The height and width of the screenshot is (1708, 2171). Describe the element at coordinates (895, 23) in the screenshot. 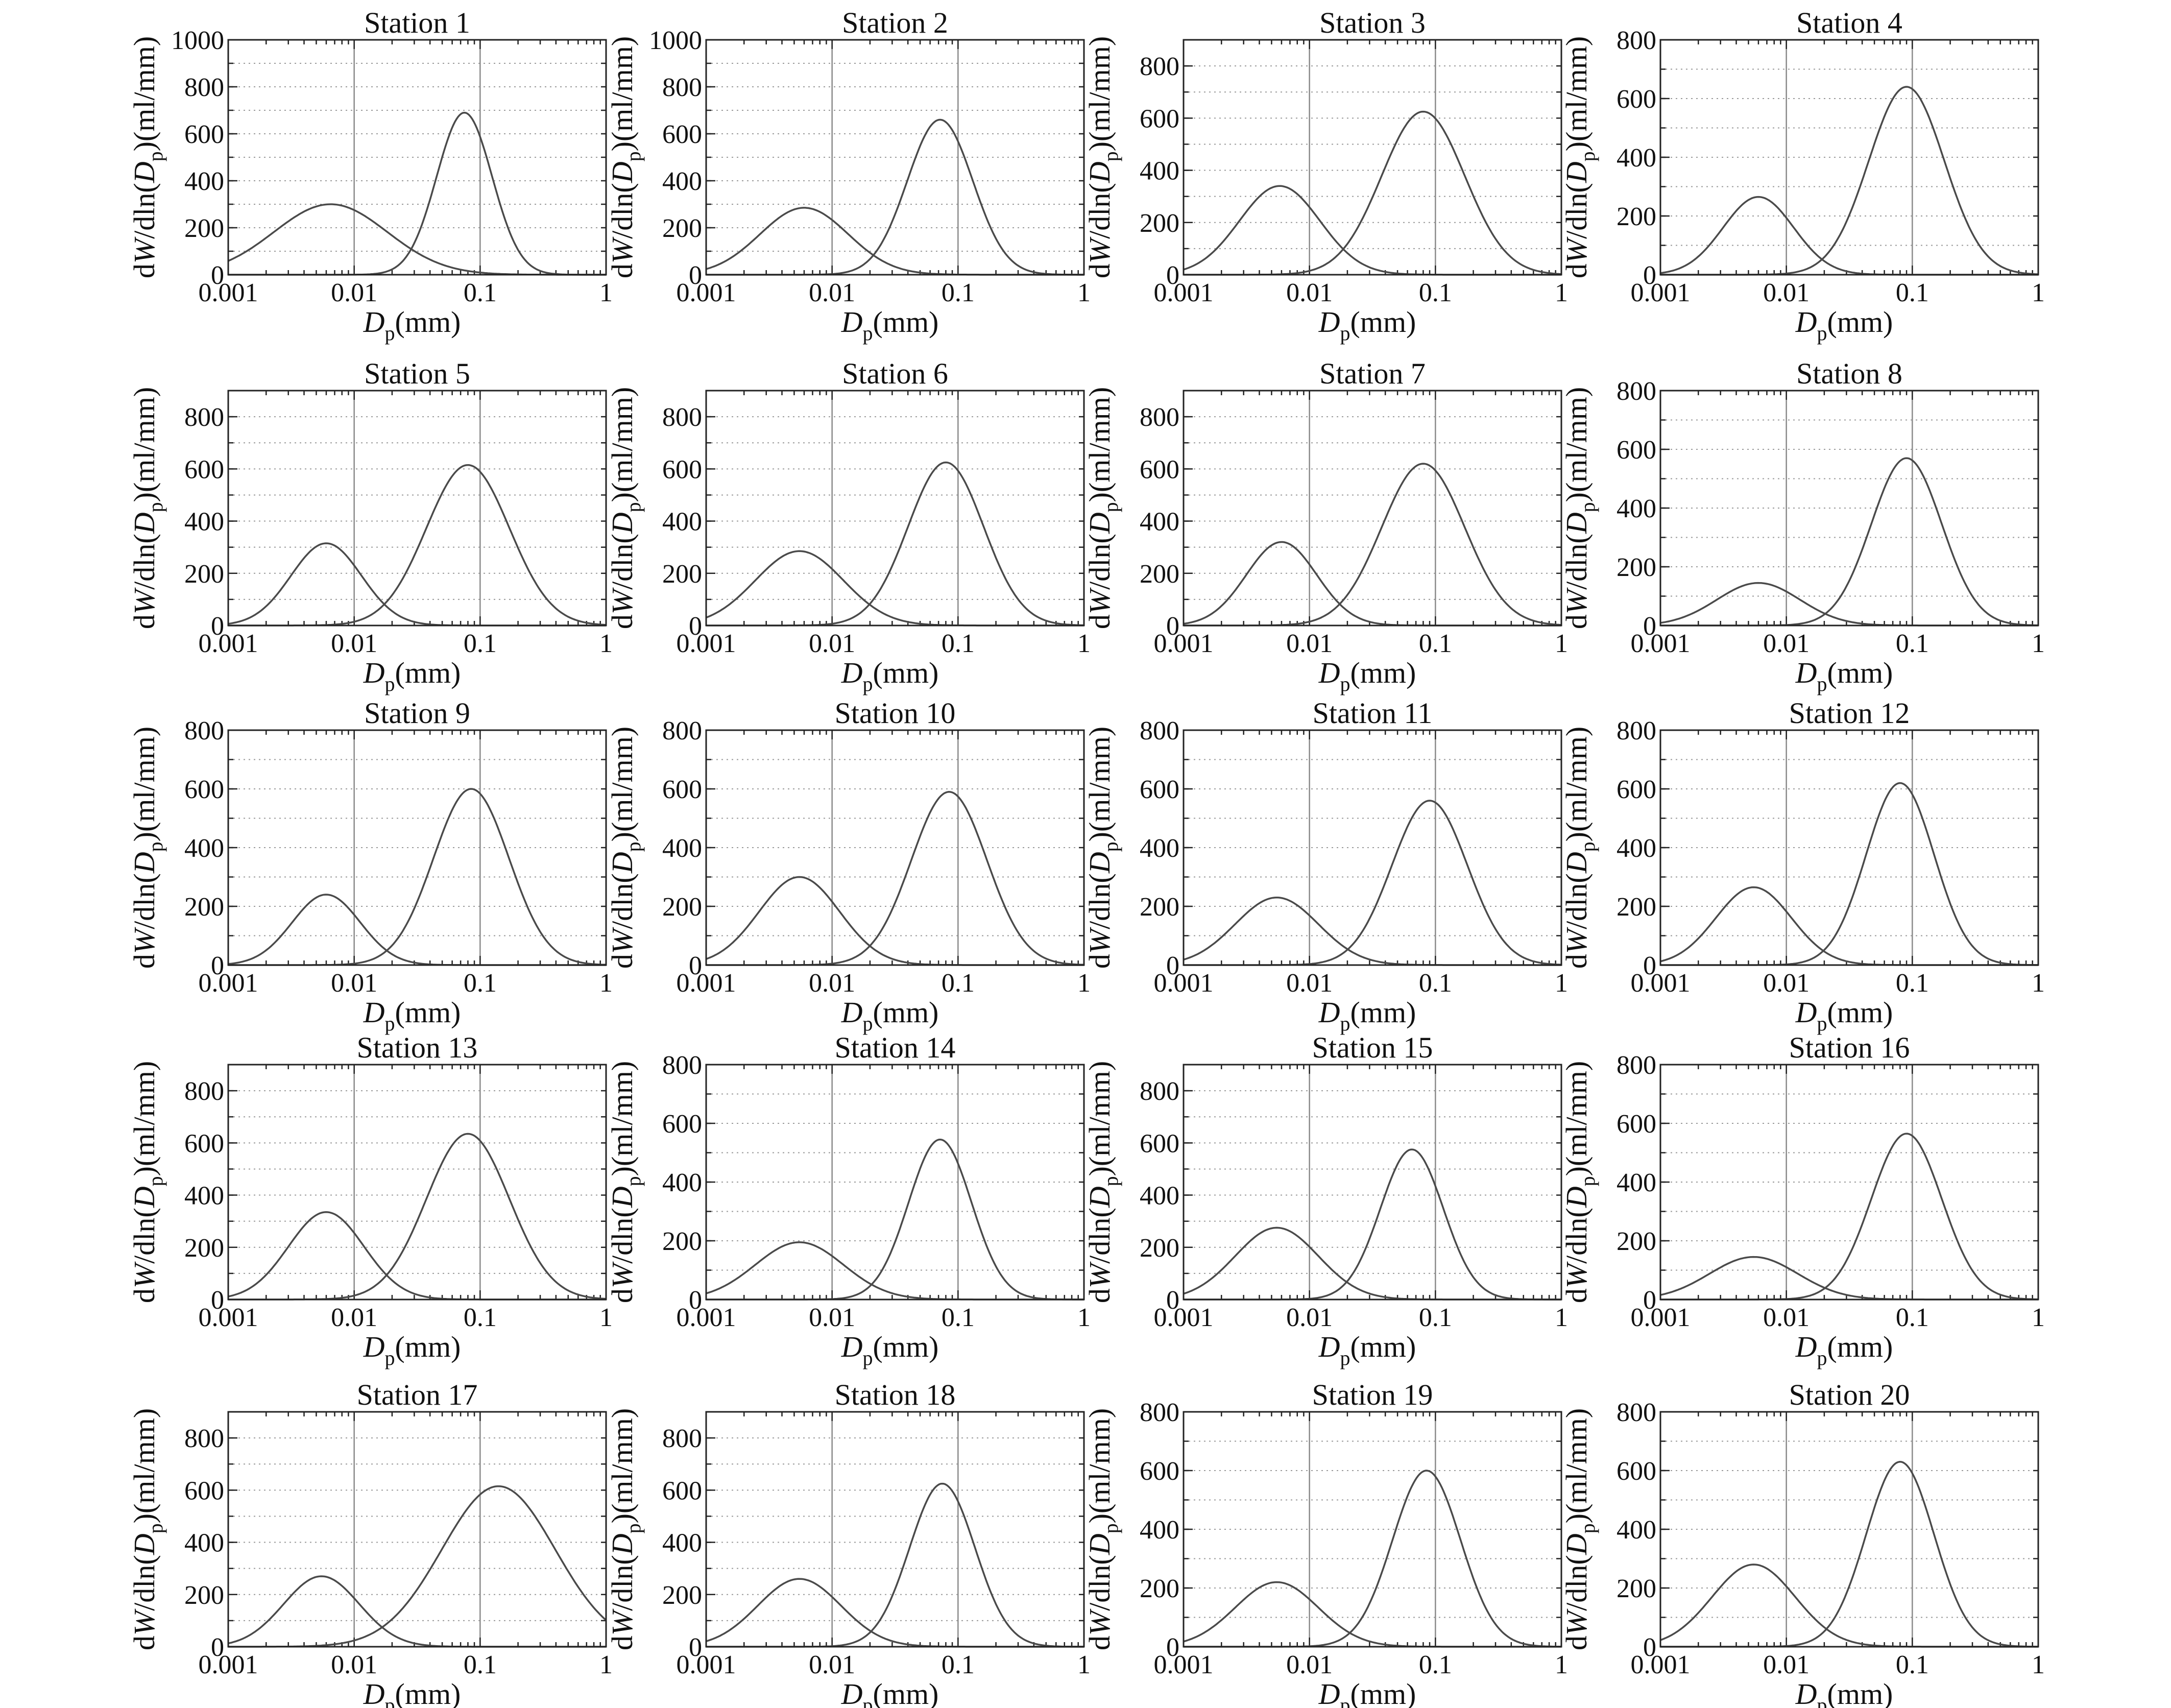

I see `chart-title: Station 2` at that location.